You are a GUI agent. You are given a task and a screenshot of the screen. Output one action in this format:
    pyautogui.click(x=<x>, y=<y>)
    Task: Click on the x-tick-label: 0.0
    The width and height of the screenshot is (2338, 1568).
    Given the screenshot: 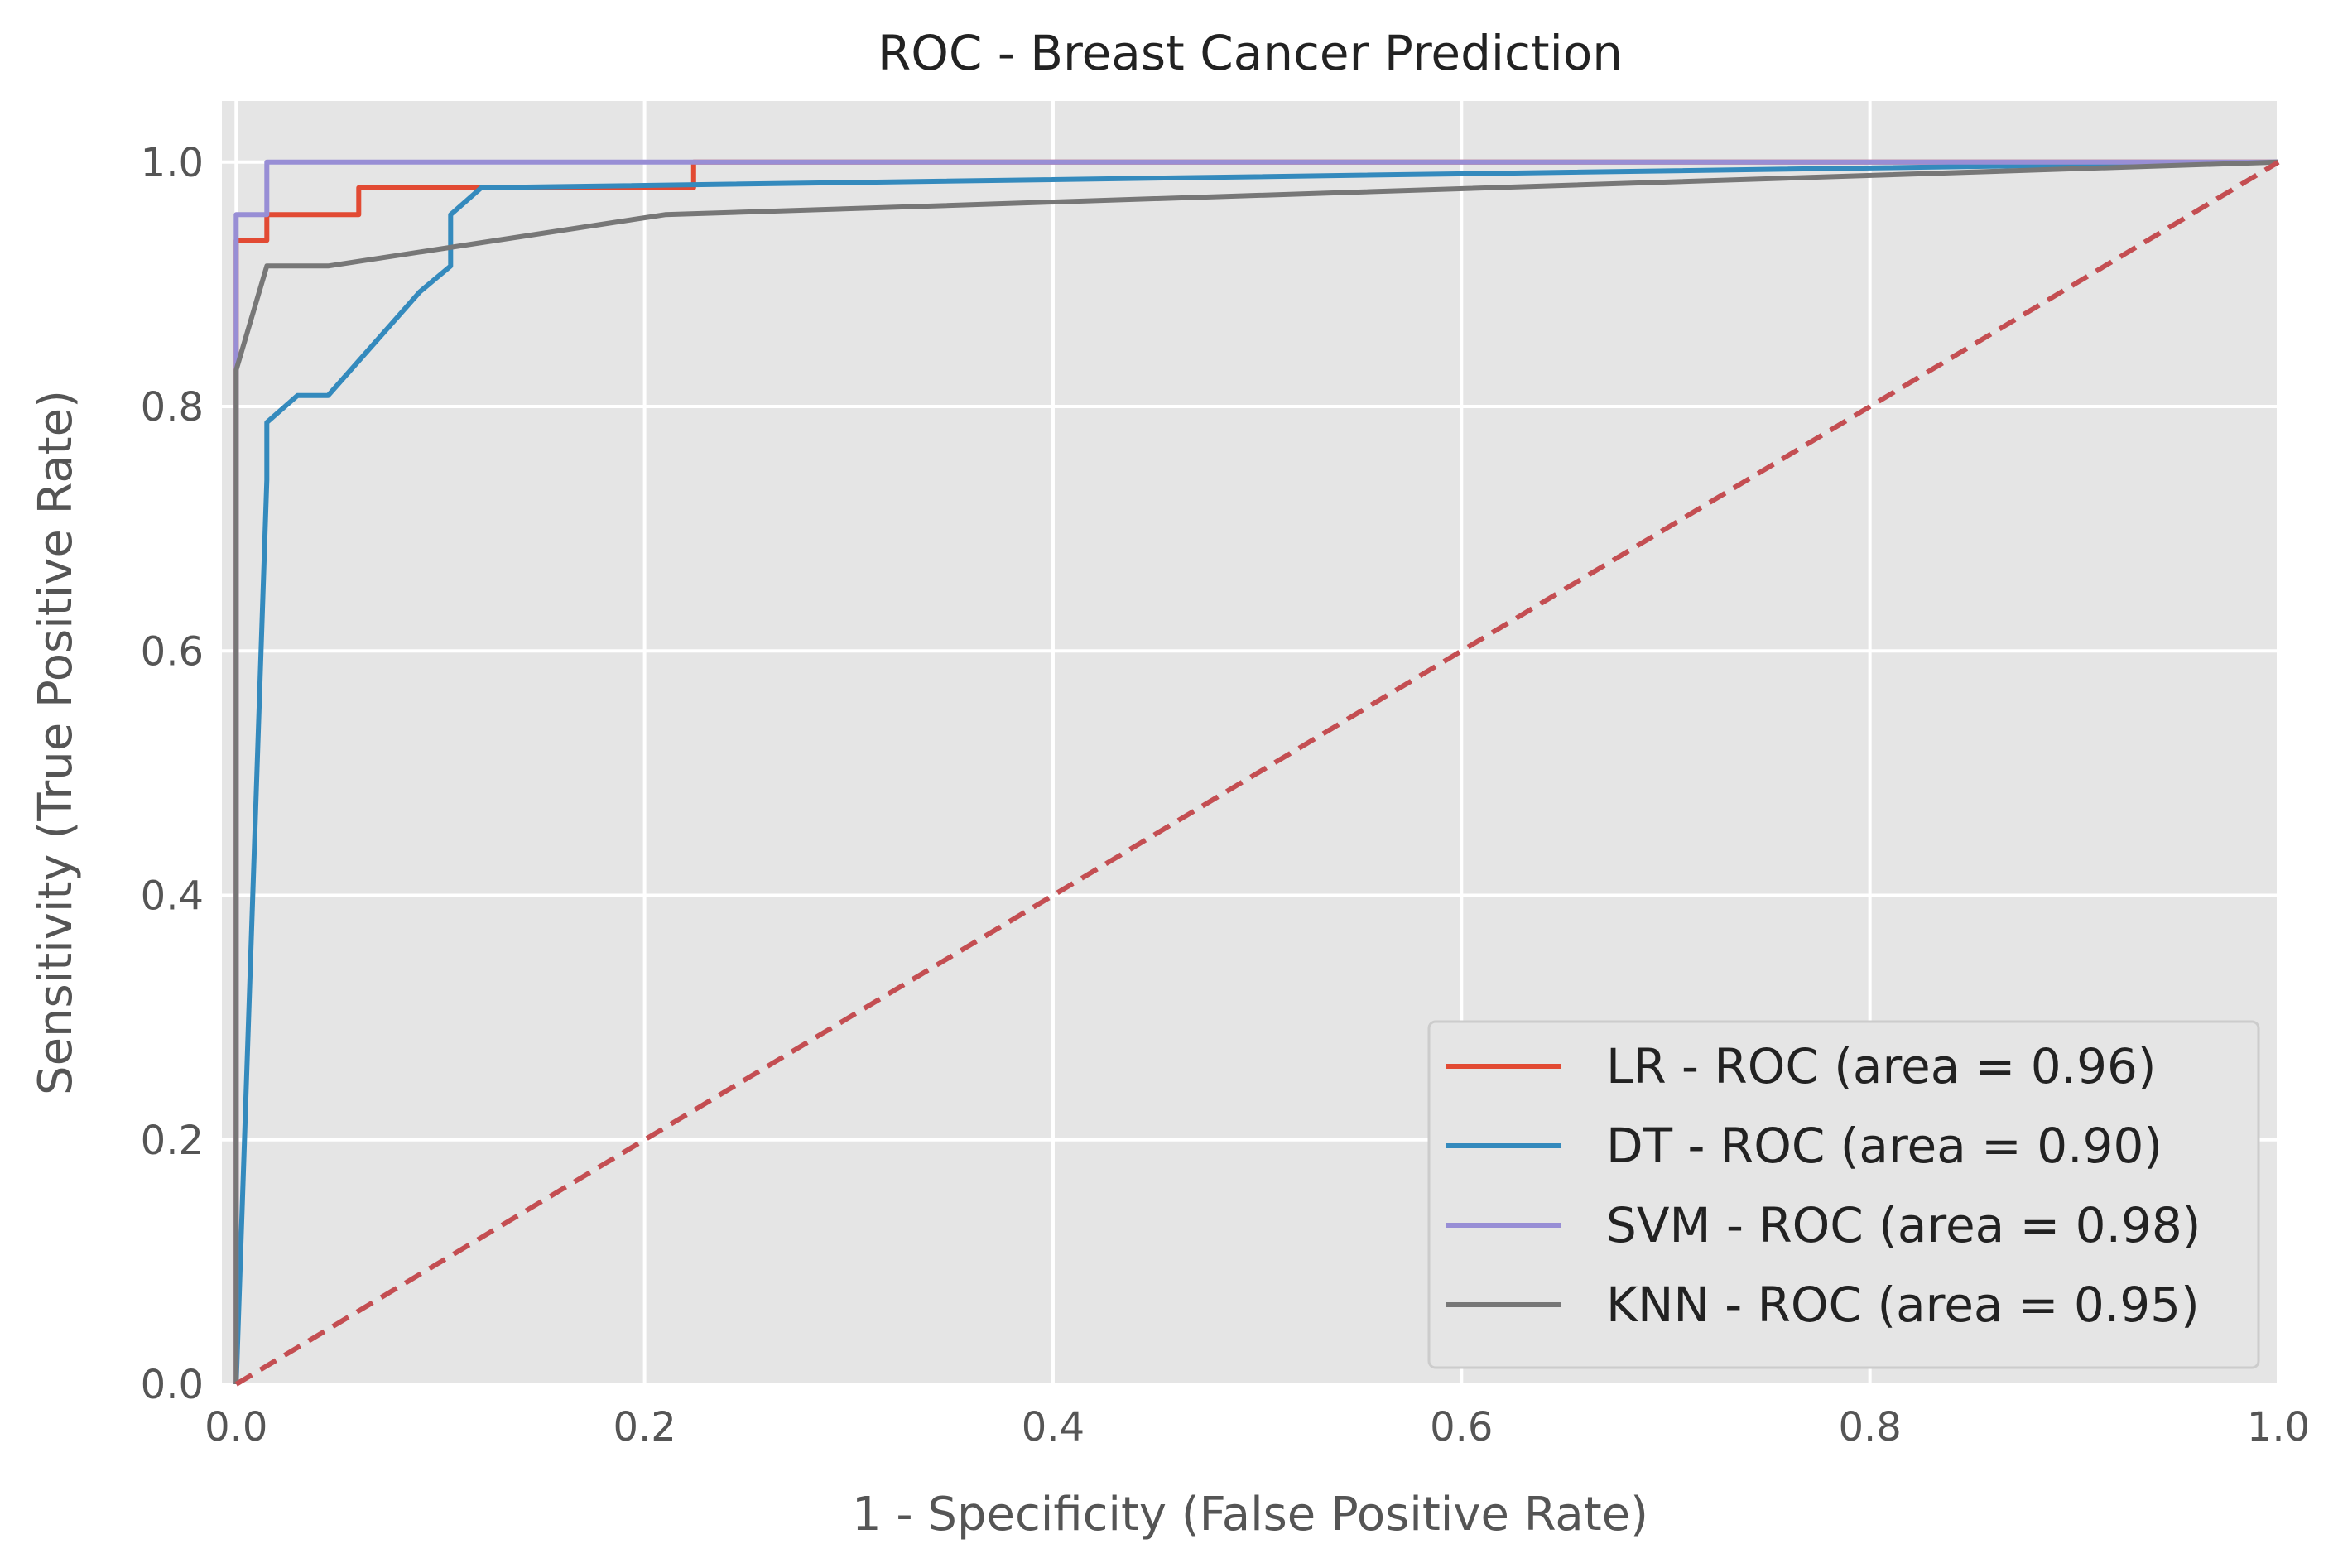 What is the action you would take?
    pyautogui.click(x=236, y=1427)
    